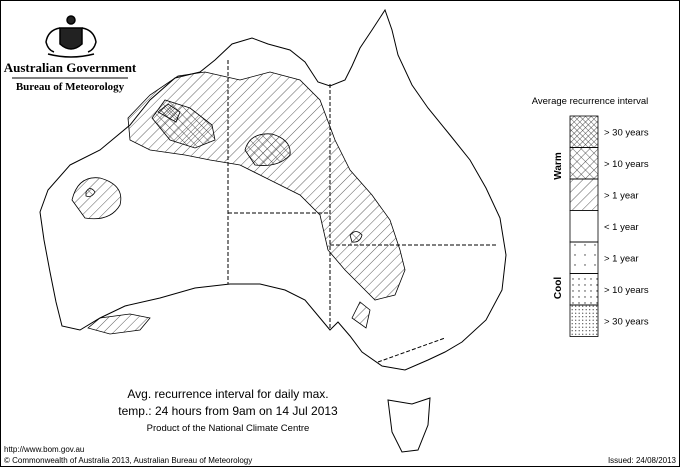  I want to click on legend-group-label: Warm, so click(558, 166).